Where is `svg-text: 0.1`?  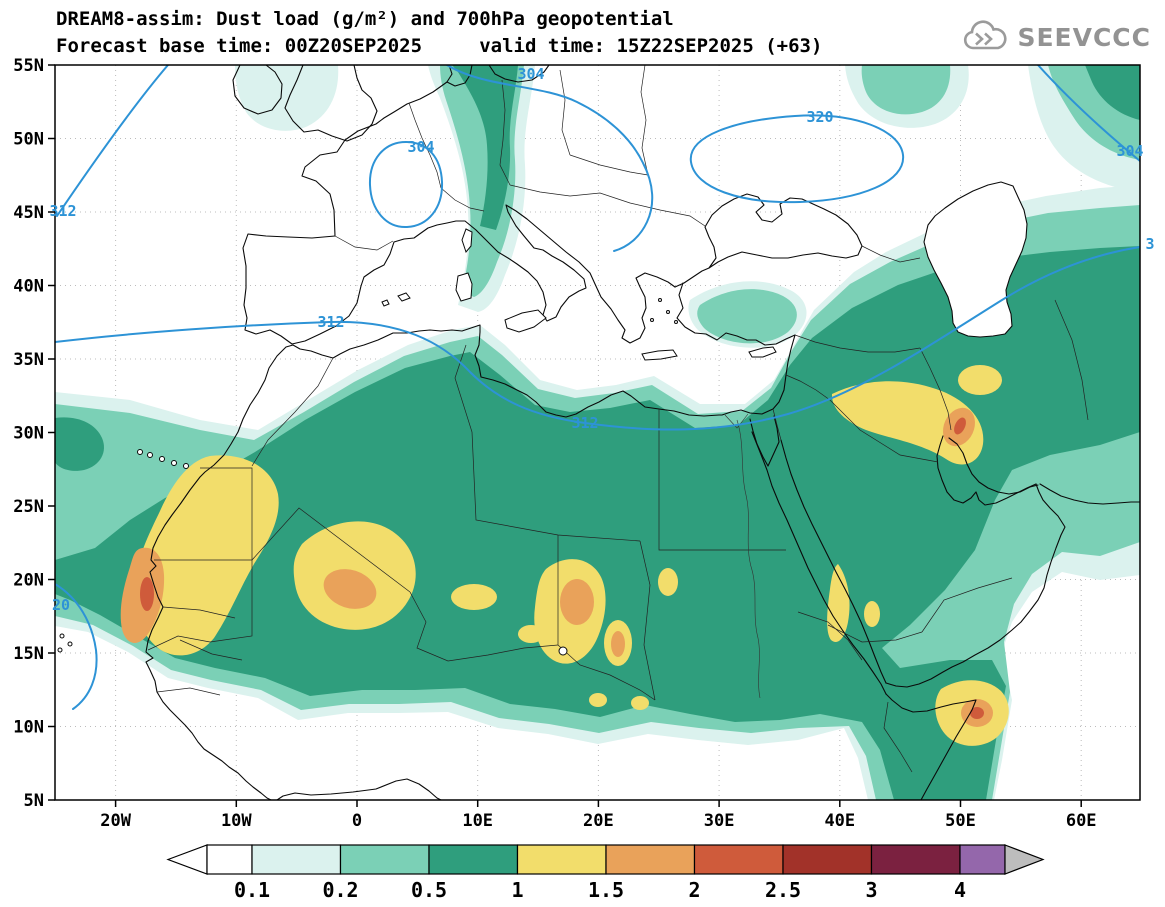 svg-text: 0.1 is located at coordinates (252, 890).